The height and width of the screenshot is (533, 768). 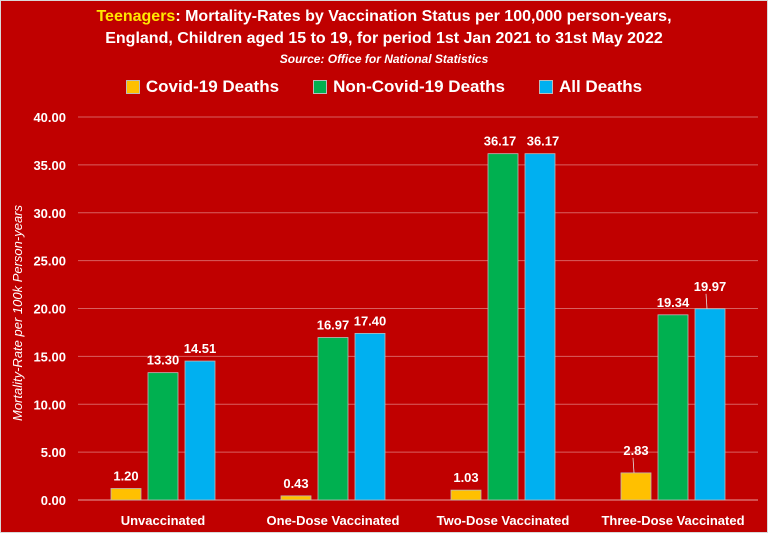 I want to click on y-tick-label: 0.00, so click(x=53, y=500).